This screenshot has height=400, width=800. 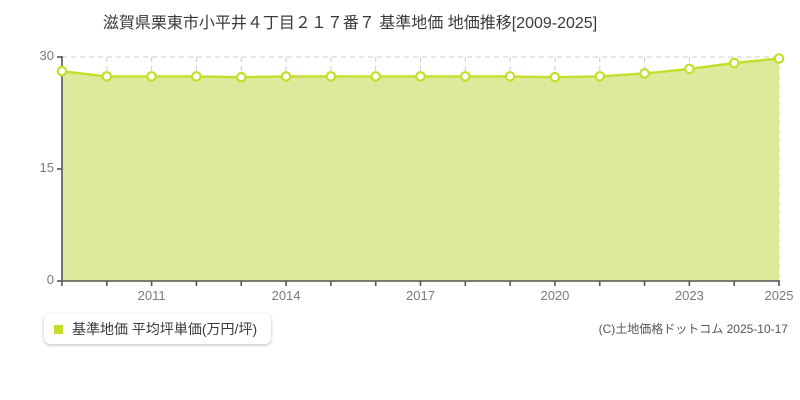 What do you see at coordinates (286, 295) in the screenshot?
I see `x-axis-tick-label: 2014` at bounding box center [286, 295].